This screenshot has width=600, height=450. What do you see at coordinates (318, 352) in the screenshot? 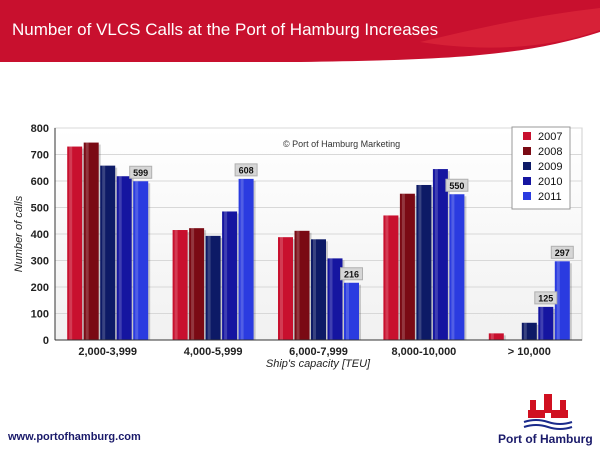
I see `x-tick-label: 6,000-7,999` at bounding box center [318, 352].